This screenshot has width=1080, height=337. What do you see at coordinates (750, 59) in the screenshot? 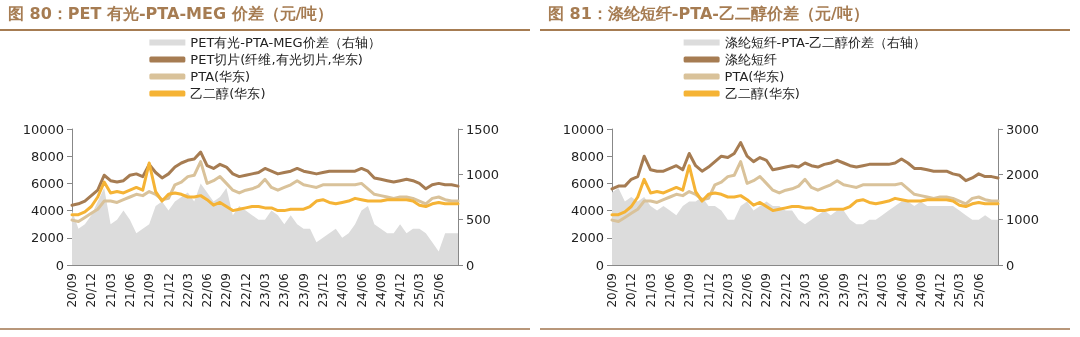
I see `legend-label: 涤纶短纤` at bounding box center [750, 59].